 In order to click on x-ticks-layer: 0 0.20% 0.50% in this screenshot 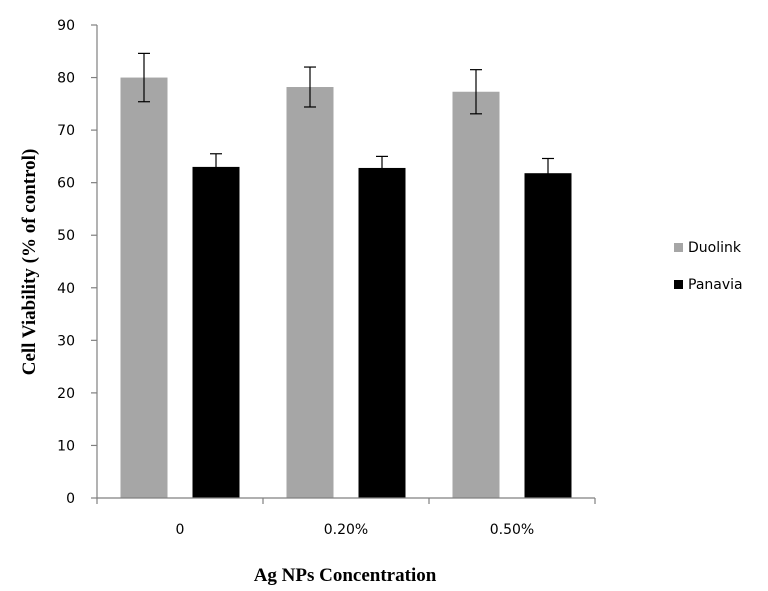, I will do `click(346, 518)`.